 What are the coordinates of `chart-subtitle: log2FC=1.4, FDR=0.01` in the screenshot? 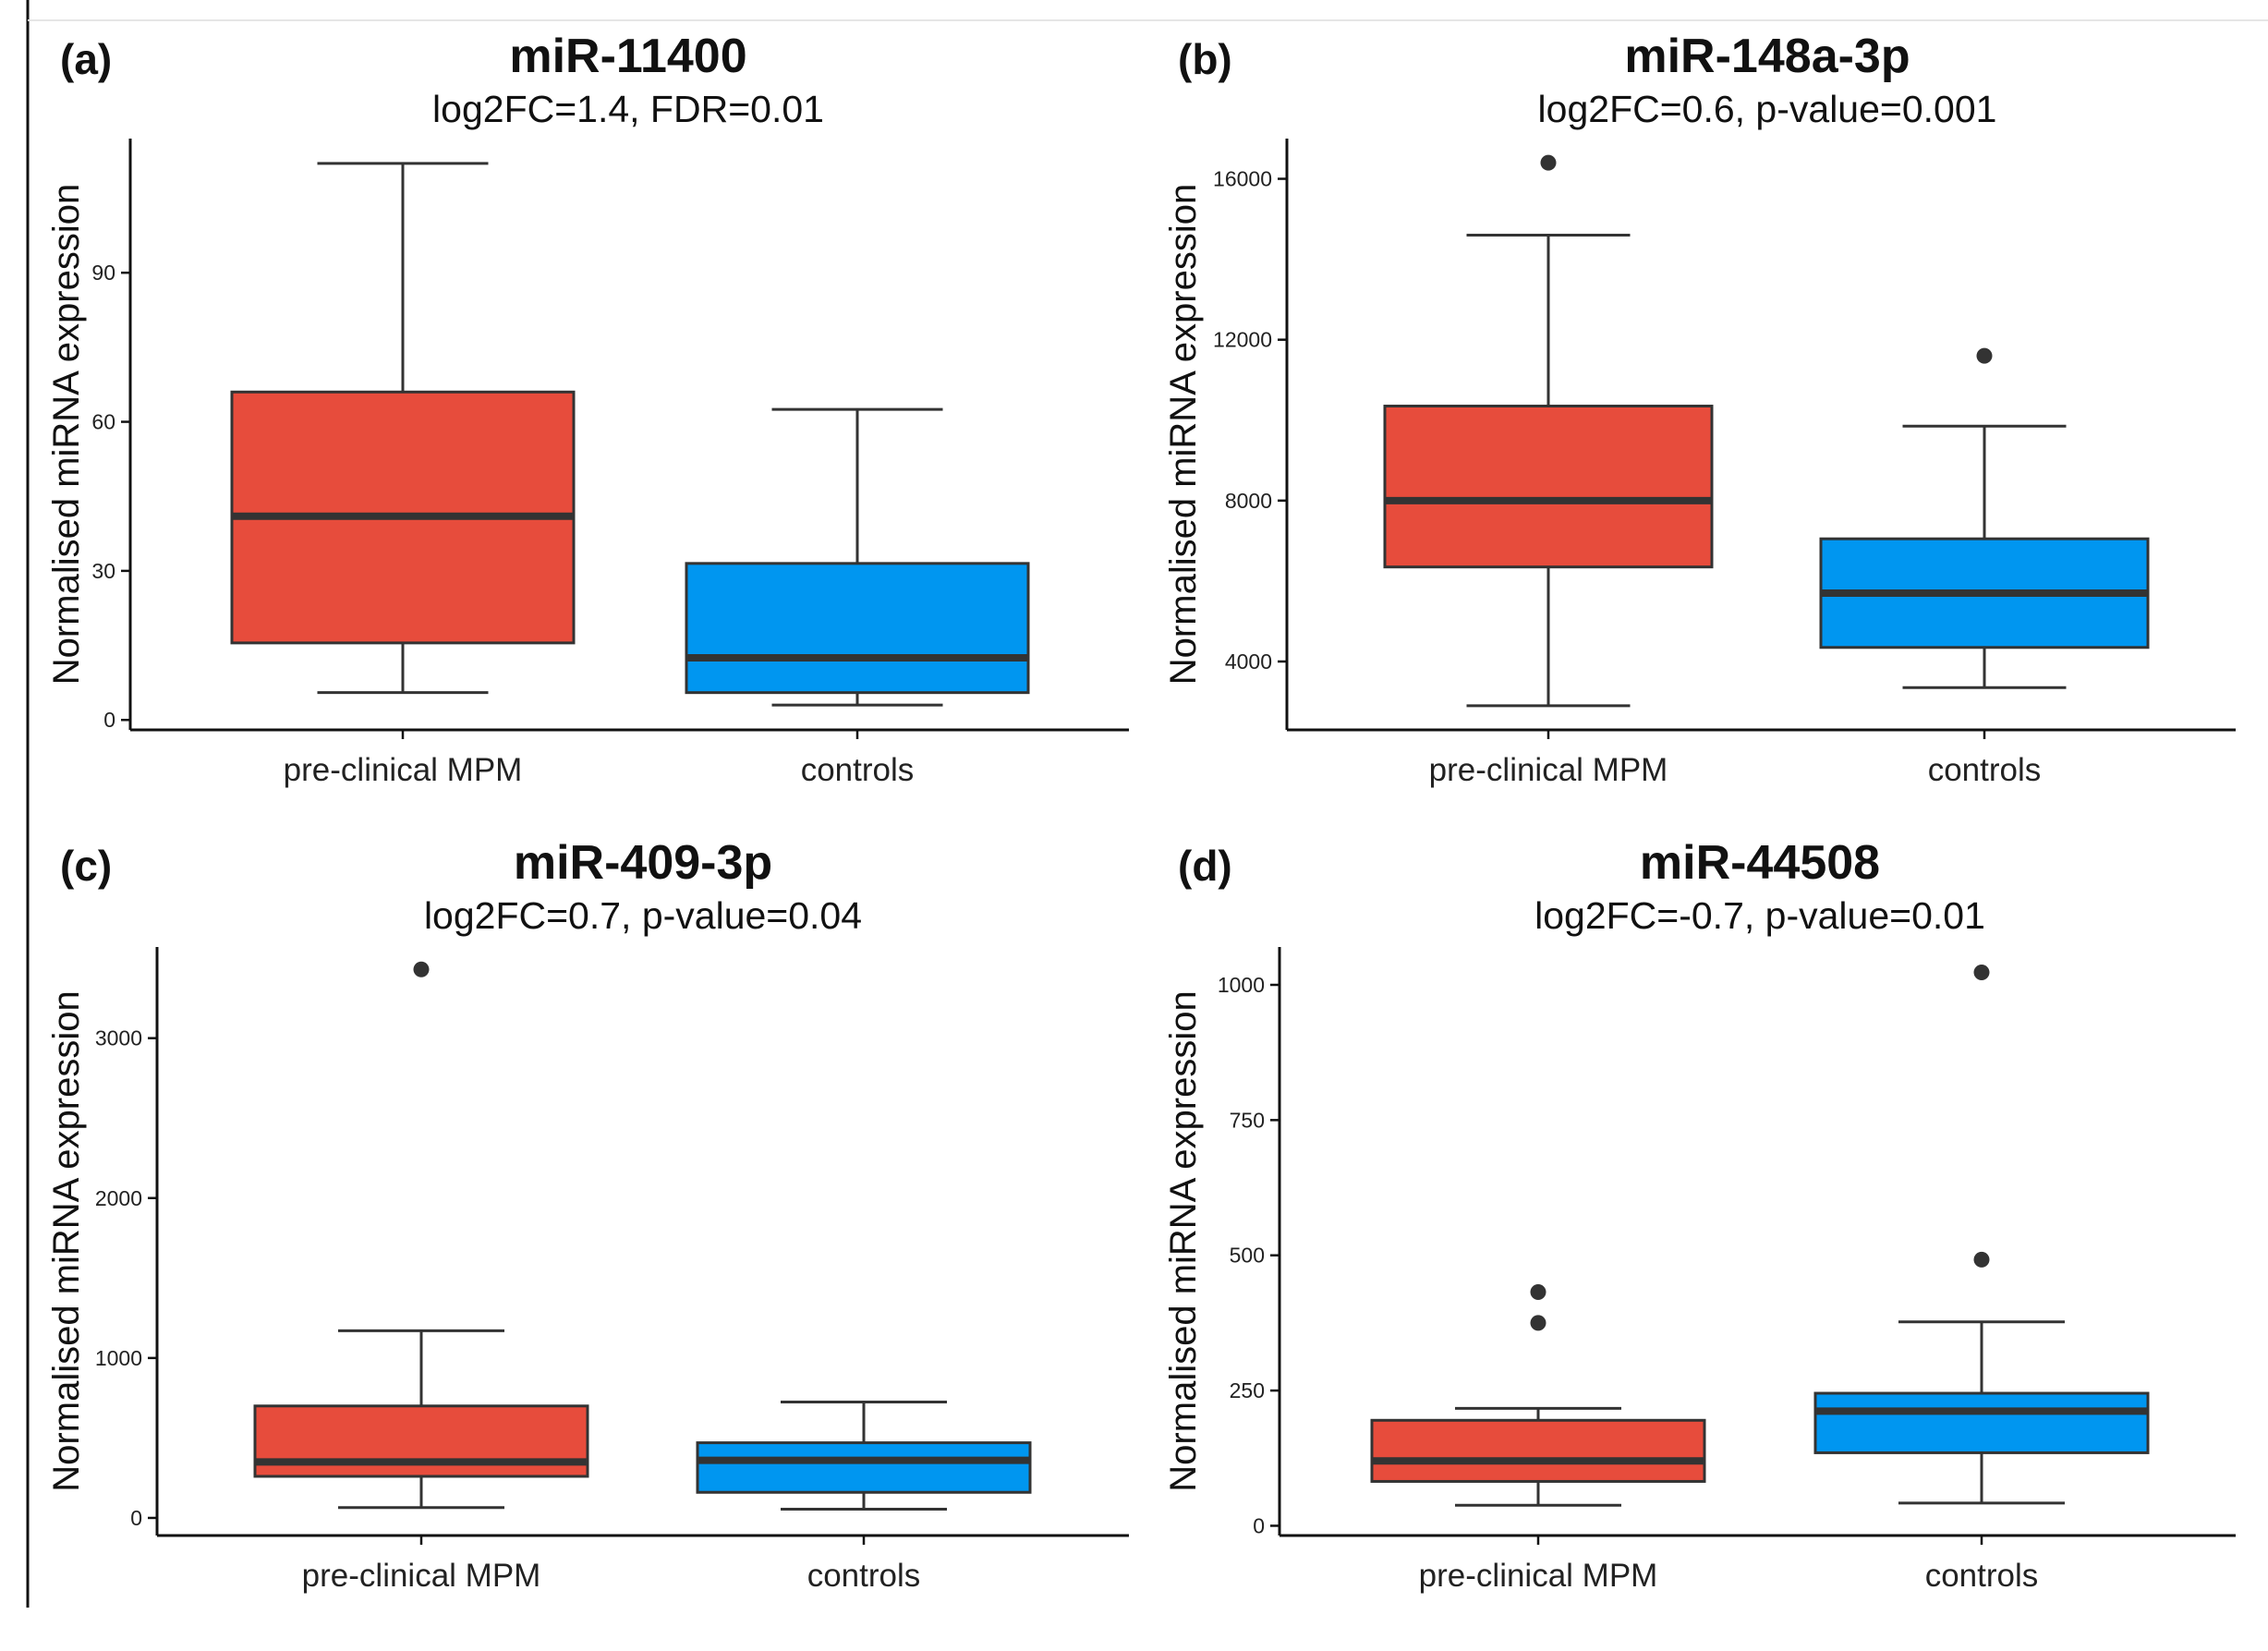 It's located at (628, 109).